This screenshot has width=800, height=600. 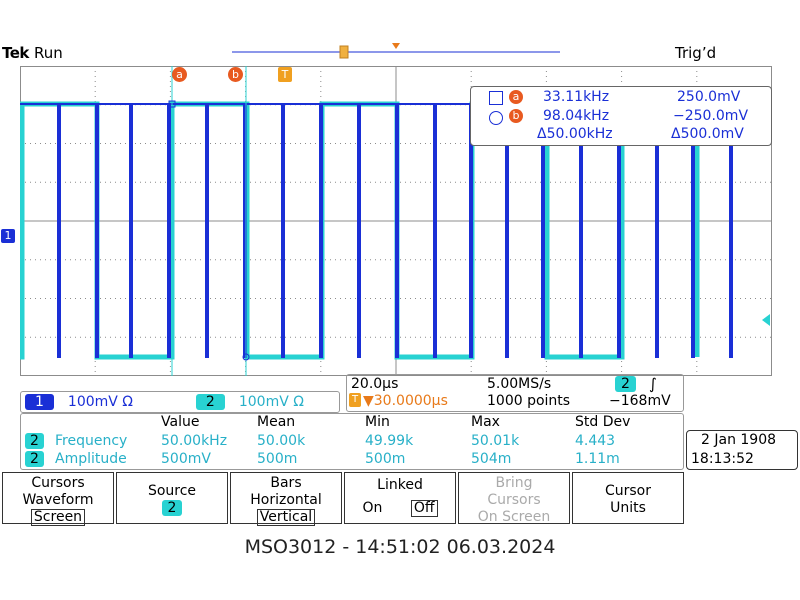 What do you see at coordinates (180, 422) in the screenshot?
I see `header-value: Value` at bounding box center [180, 422].